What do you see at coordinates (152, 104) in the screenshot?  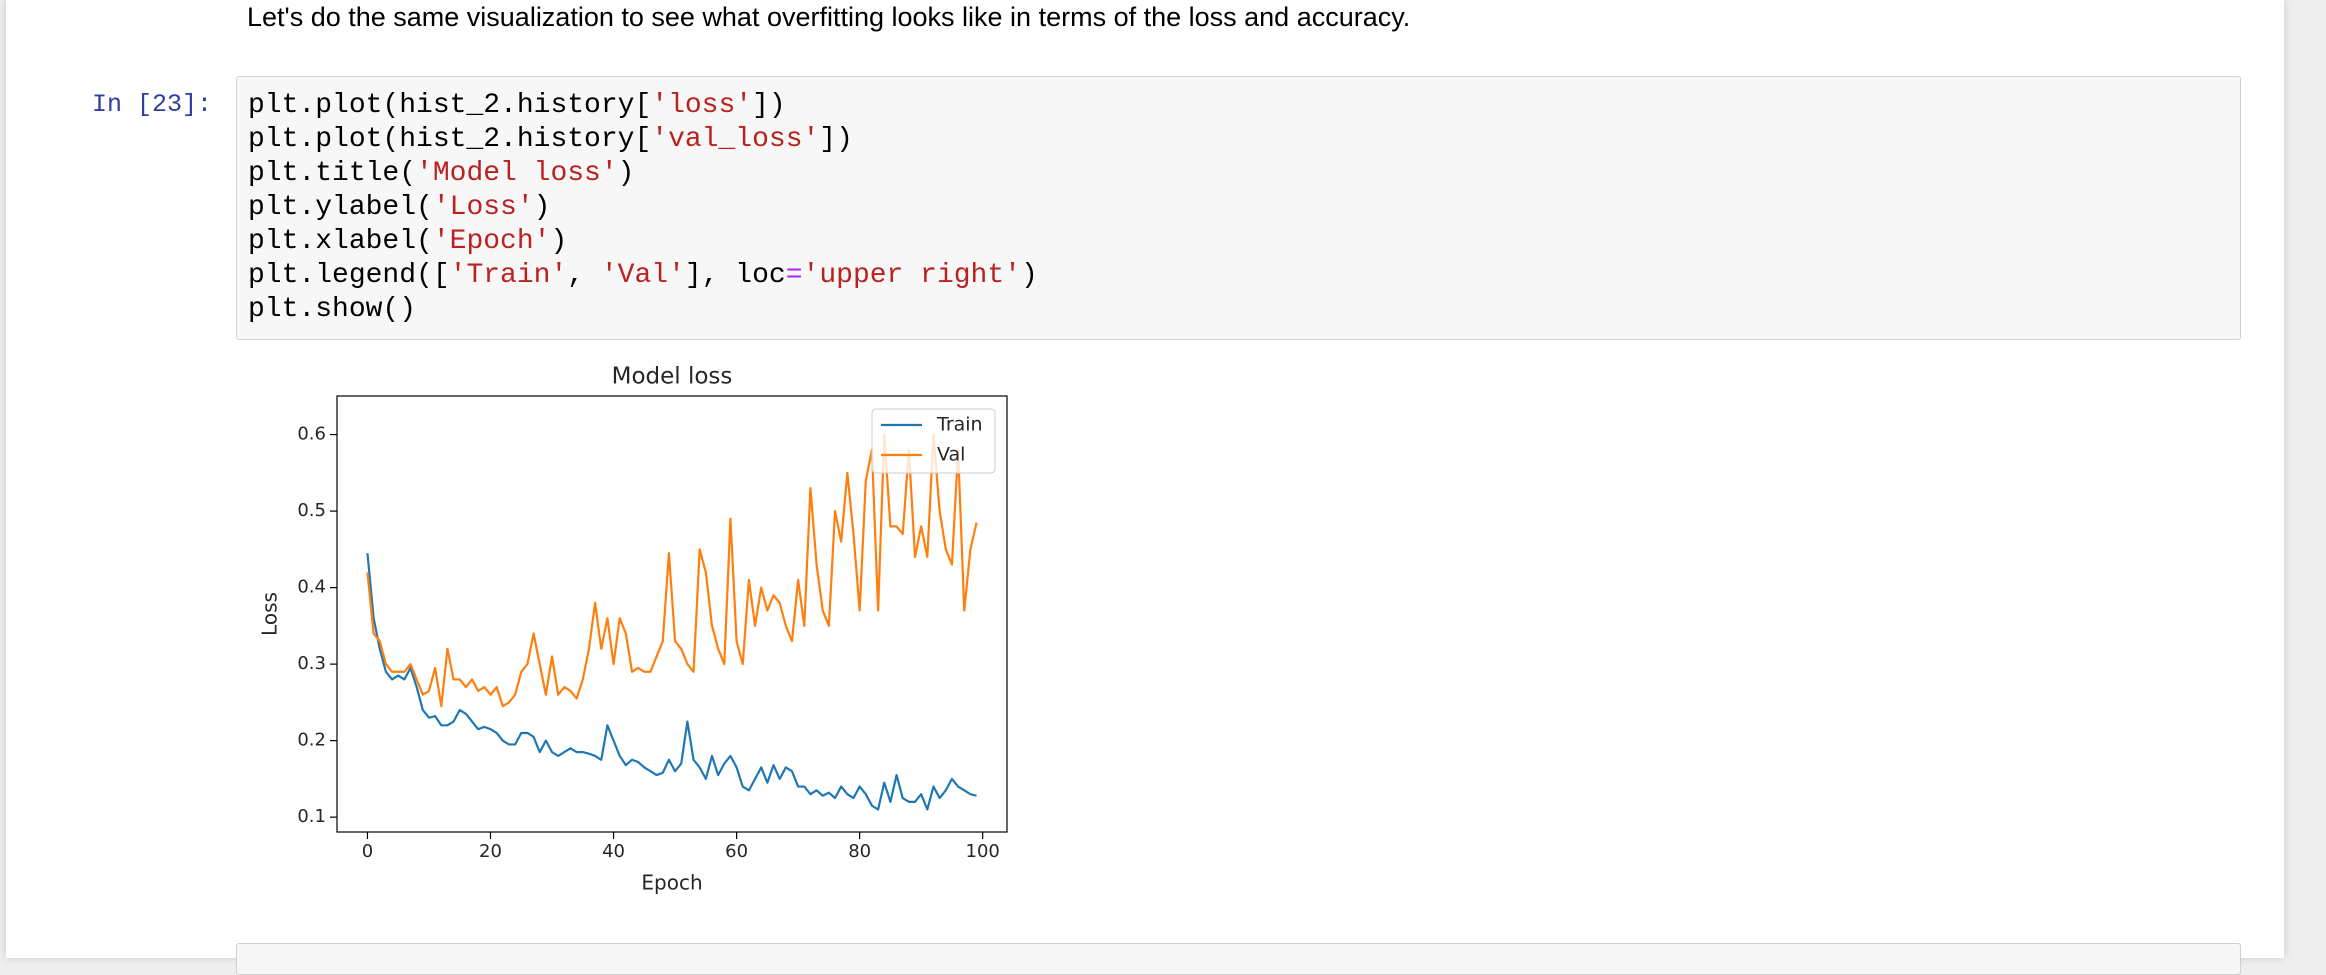 I see `input-prompt: In [23]:` at bounding box center [152, 104].